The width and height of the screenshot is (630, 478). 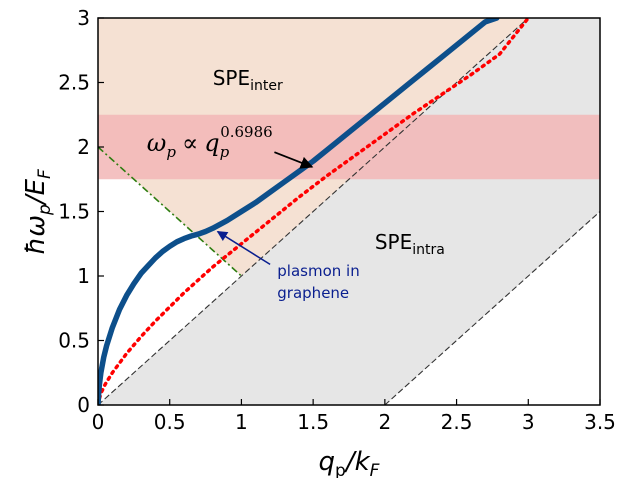 What do you see at coordinates (98, 422) in the screenshot?
I see `x-tick-label: 0` at bounding box center [98, 422].